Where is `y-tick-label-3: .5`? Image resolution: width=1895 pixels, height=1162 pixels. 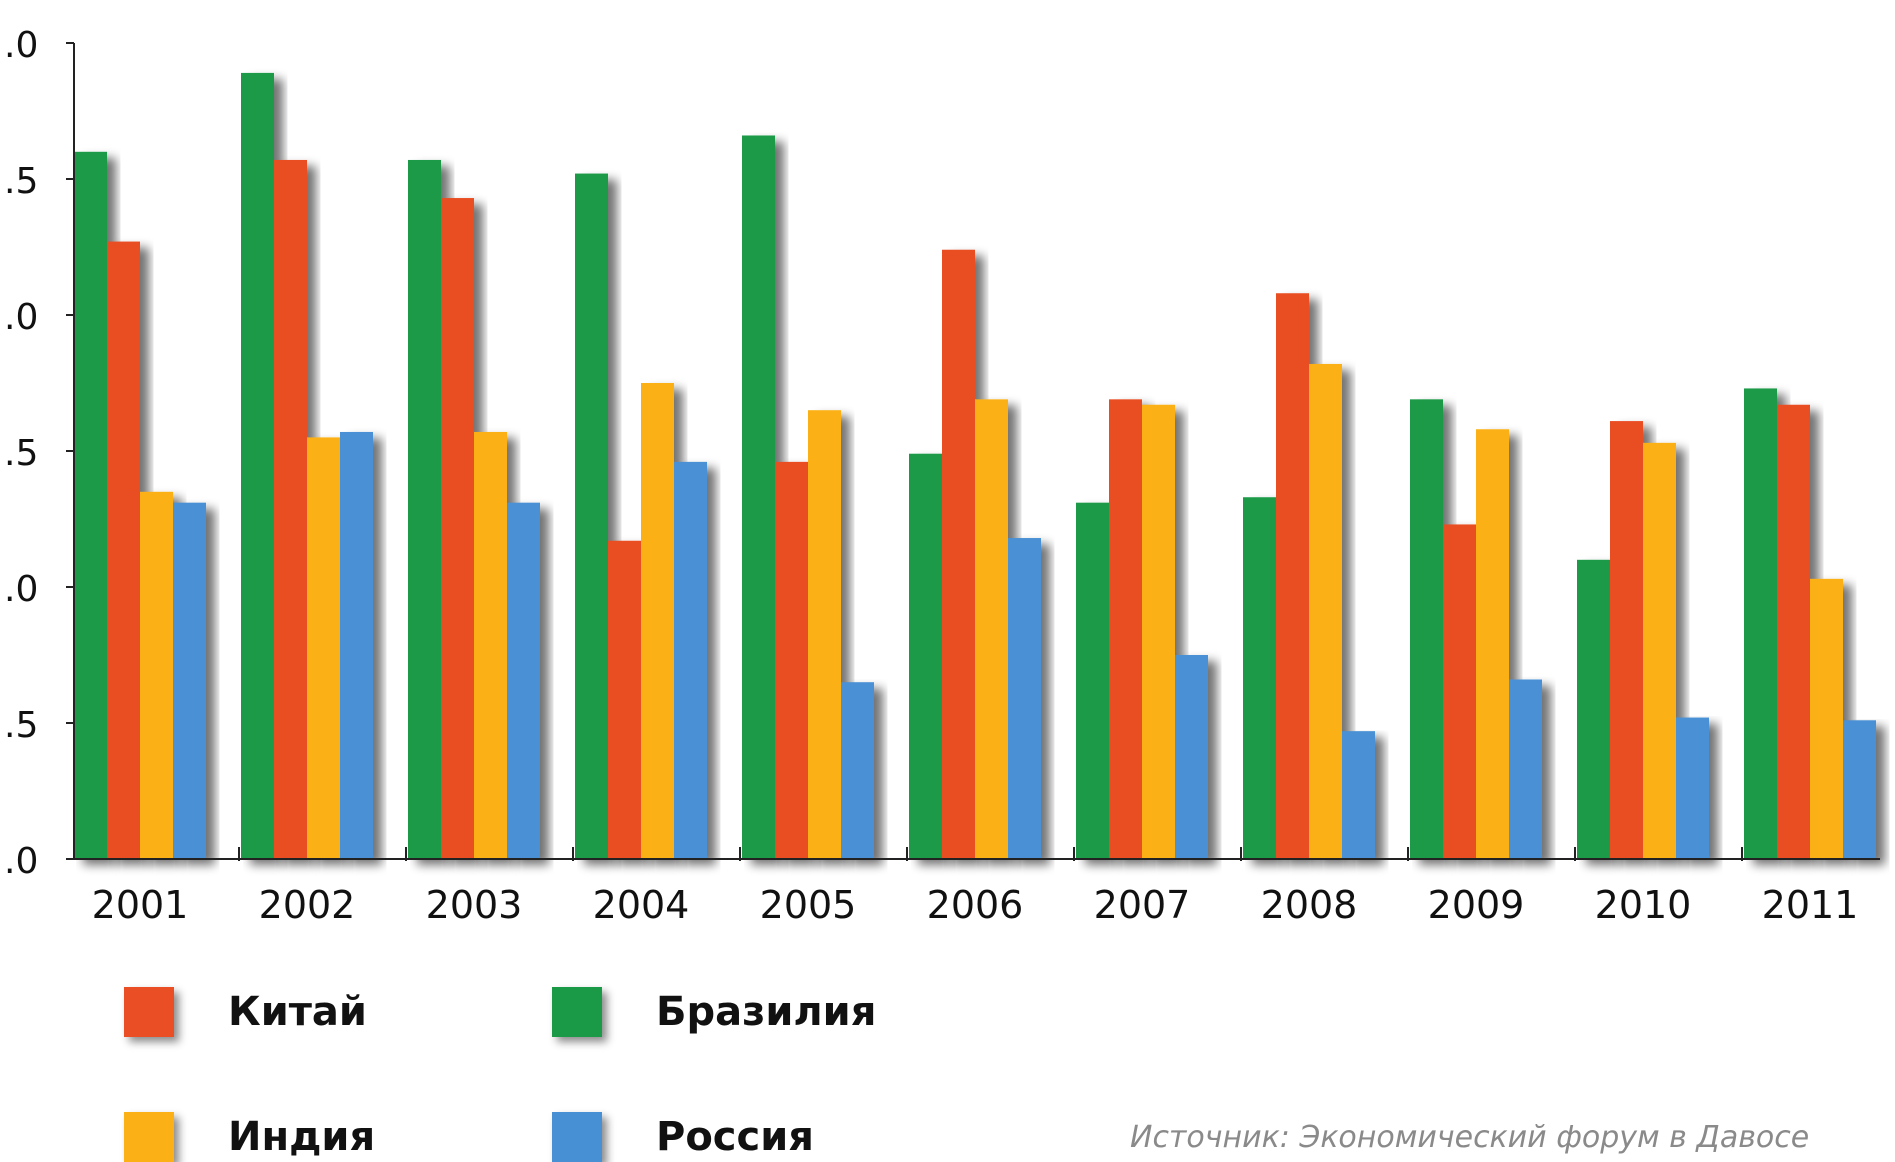 y-tick-label-3: .5 is located at coordinates (21, 453).